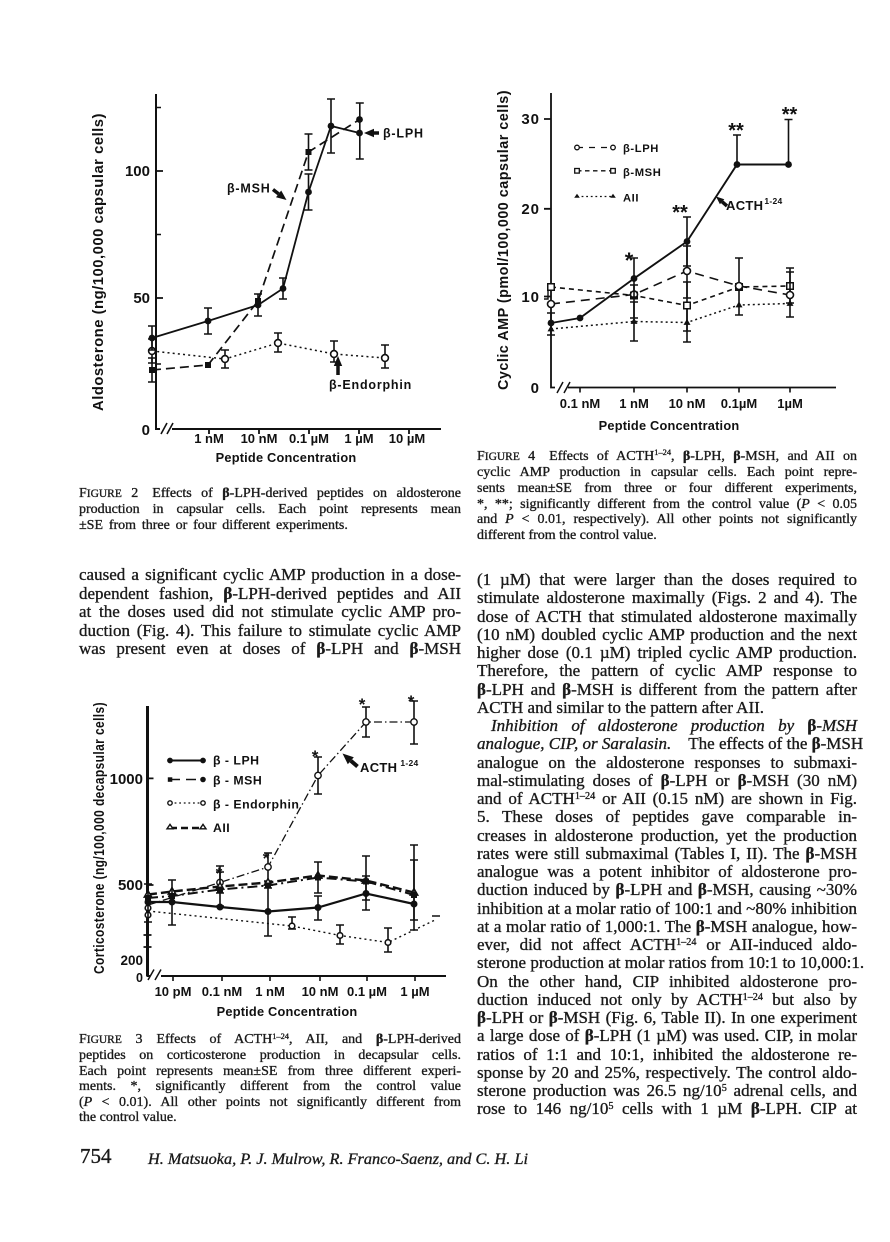 This screenshot has width=890, height=1242. I want to click on svg-text: 10, so click(530, 297).